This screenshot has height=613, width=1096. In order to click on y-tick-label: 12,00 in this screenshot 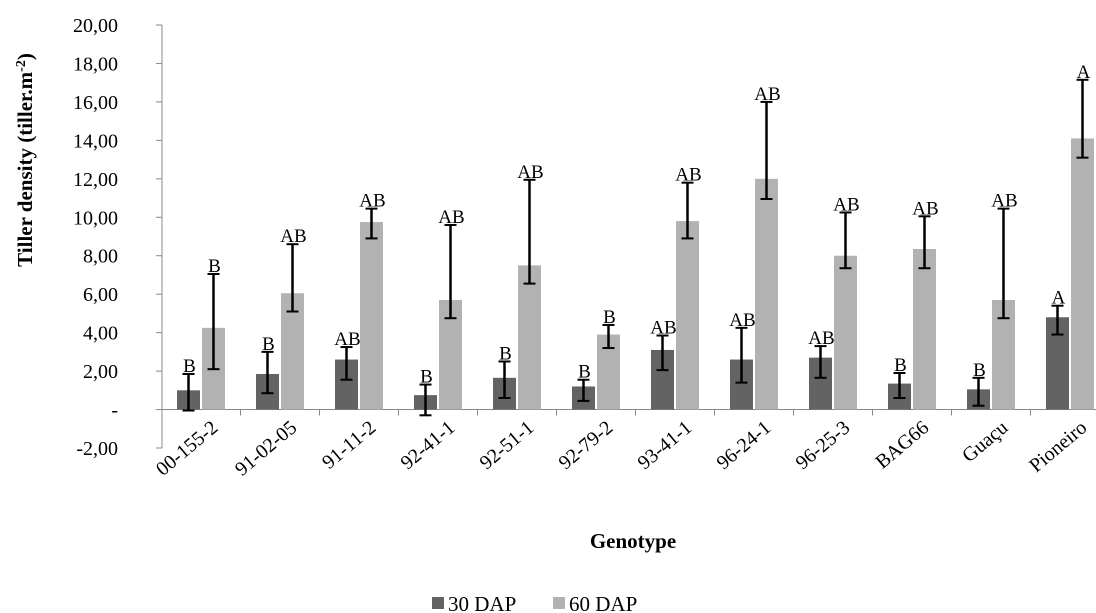, I will do `click(95, 180)`.